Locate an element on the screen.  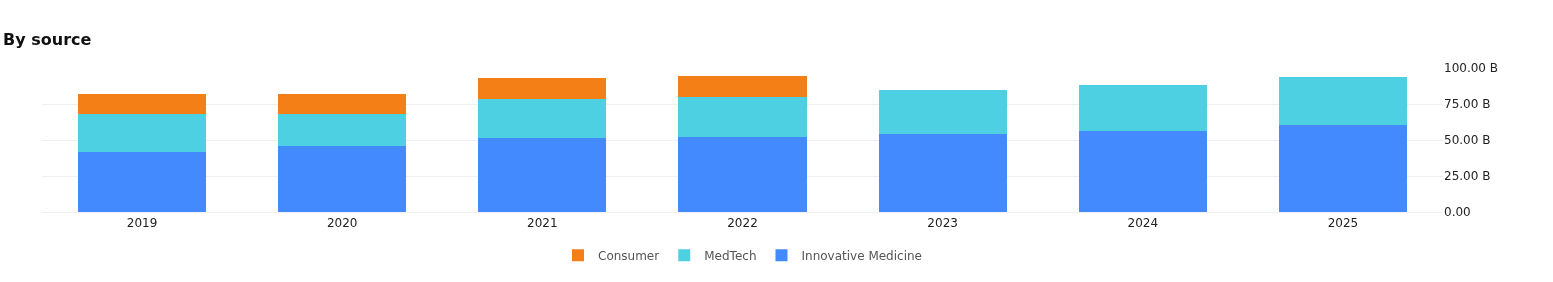
y-tick-label: 75.00 B is located at coordinates (1467, 104).